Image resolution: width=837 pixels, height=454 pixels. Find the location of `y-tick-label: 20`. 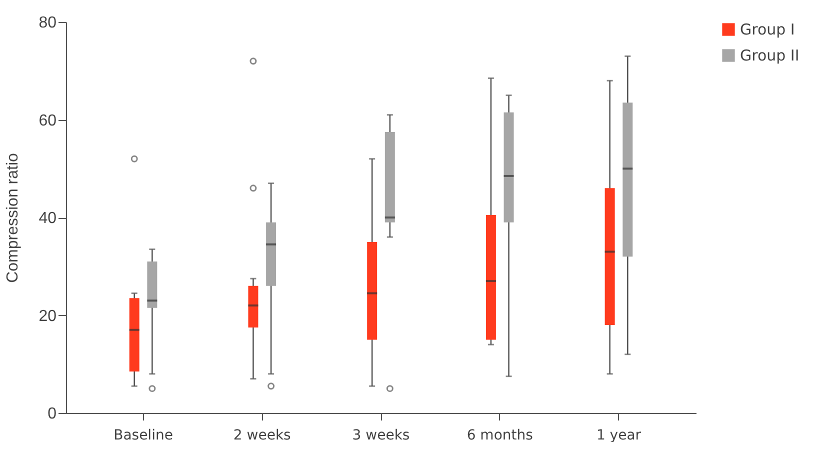

y-tick-label: 20 is located at coordinates (47, 316).